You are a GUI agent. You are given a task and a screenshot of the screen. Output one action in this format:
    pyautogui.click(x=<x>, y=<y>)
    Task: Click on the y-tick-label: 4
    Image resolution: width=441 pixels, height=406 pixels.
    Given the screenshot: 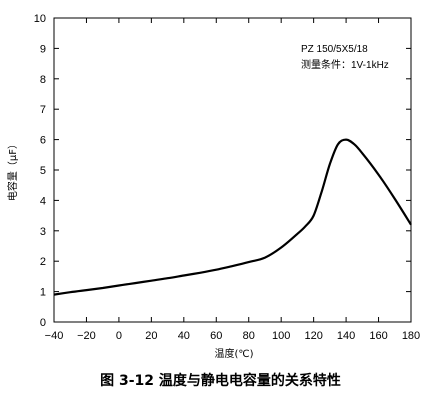 What is the action you would take?
    pyautogui.click(x=43, y=201)
    